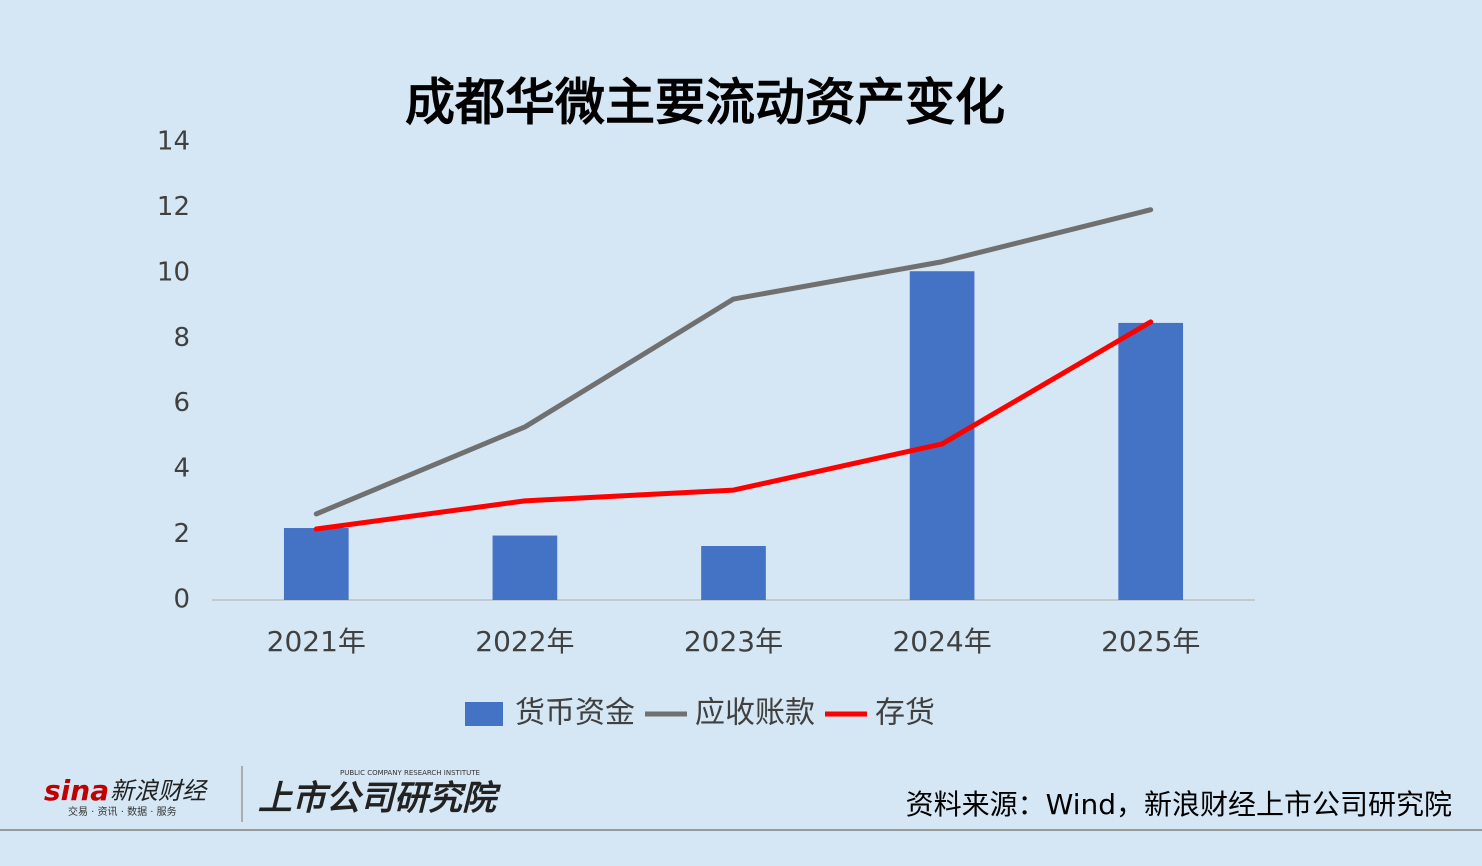 The height and width of the screenshot is (866, 1482). Describe the element at coordinates (181, 534) in the screenshot. I see `y-tick-label: 2` at that location.